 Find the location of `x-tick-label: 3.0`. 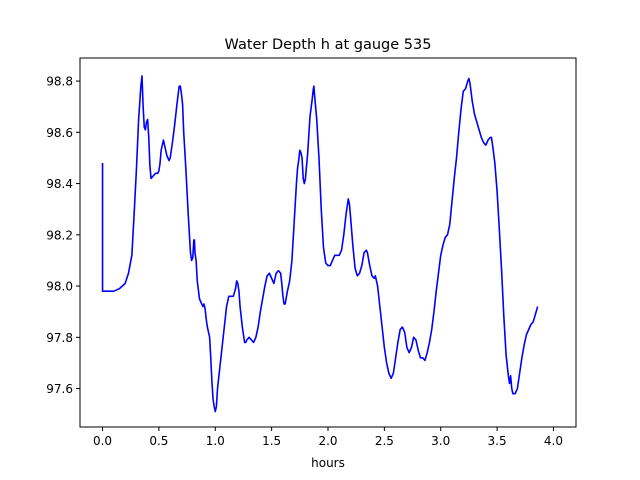

x-tick-label: 3.0 is located at coordinates (440, 441).